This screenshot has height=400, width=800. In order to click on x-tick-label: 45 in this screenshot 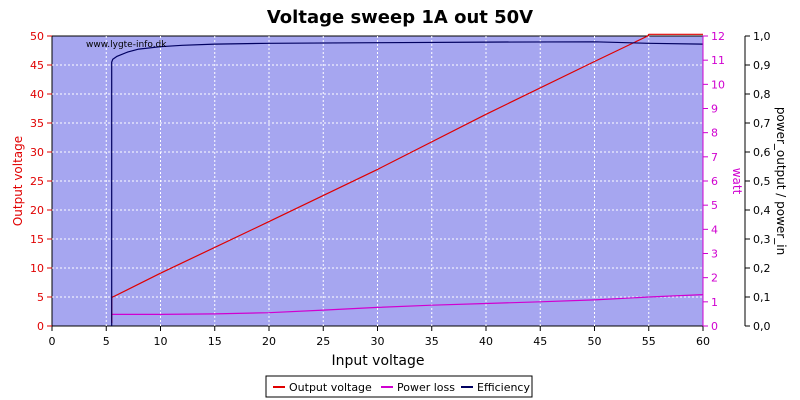, I will do `click(540, 341)`.